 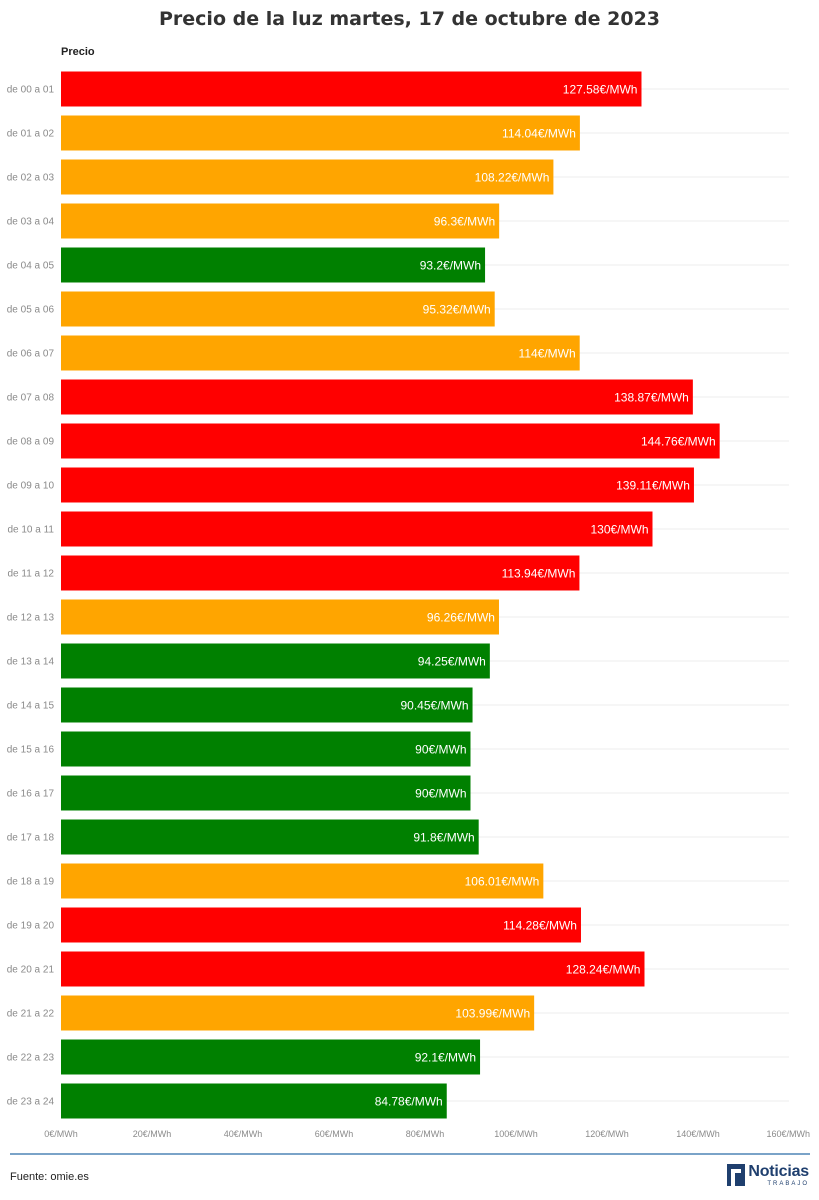 What do you see at coordinates (678, 442) in the screenshot?
I see `bar-value-label: 144.76€/MWh` at bounding box center [678, 442].